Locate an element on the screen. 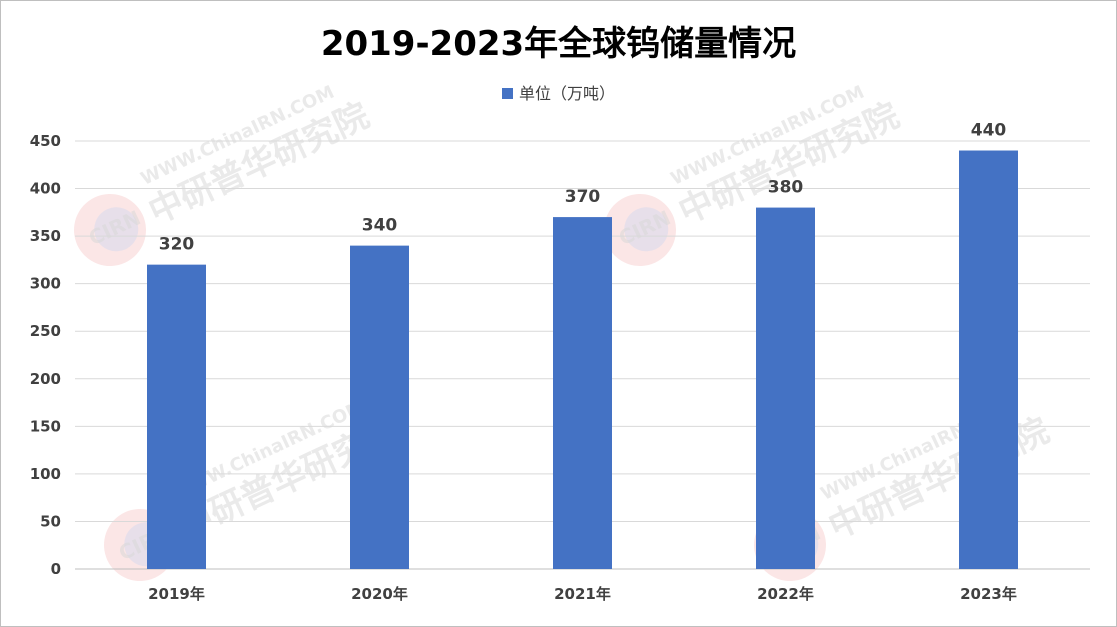 The width and height of the screenshot is (1117, 627). y-tick-label: 350 is located at coordinates (45, 236).